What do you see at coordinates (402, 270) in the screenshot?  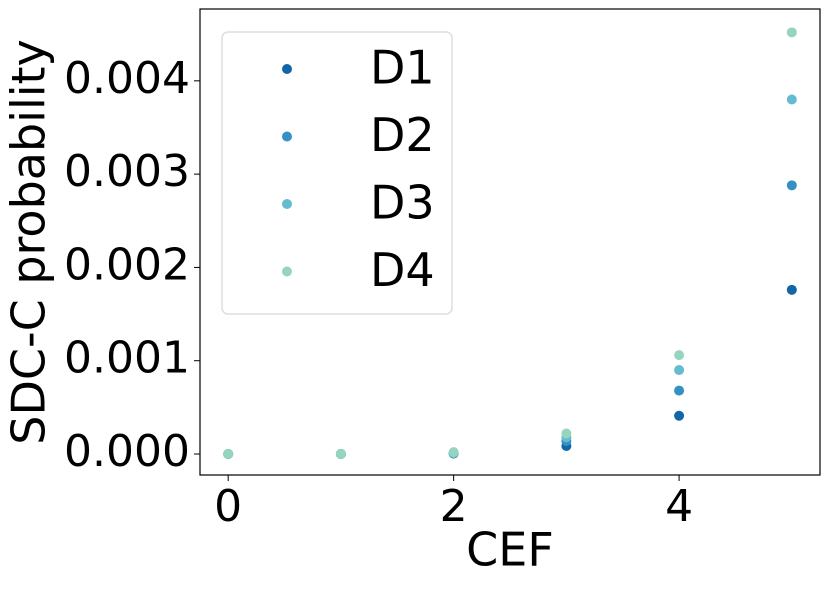 I see `legend-label: D4` at bounding box center [402, 270].